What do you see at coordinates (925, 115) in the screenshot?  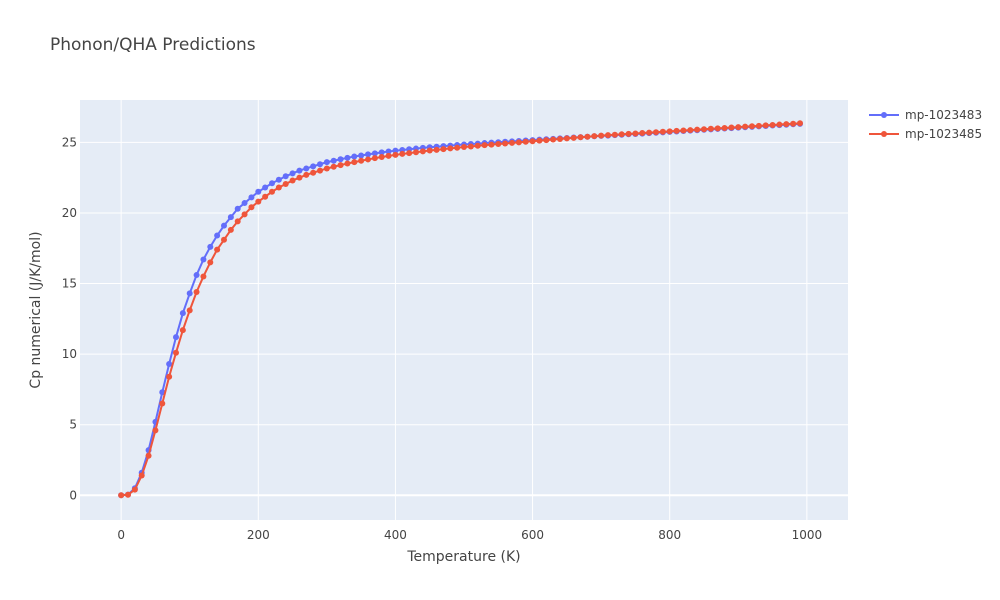 I see `legend-item: mp-1023483` at bounding box center [925, 115].